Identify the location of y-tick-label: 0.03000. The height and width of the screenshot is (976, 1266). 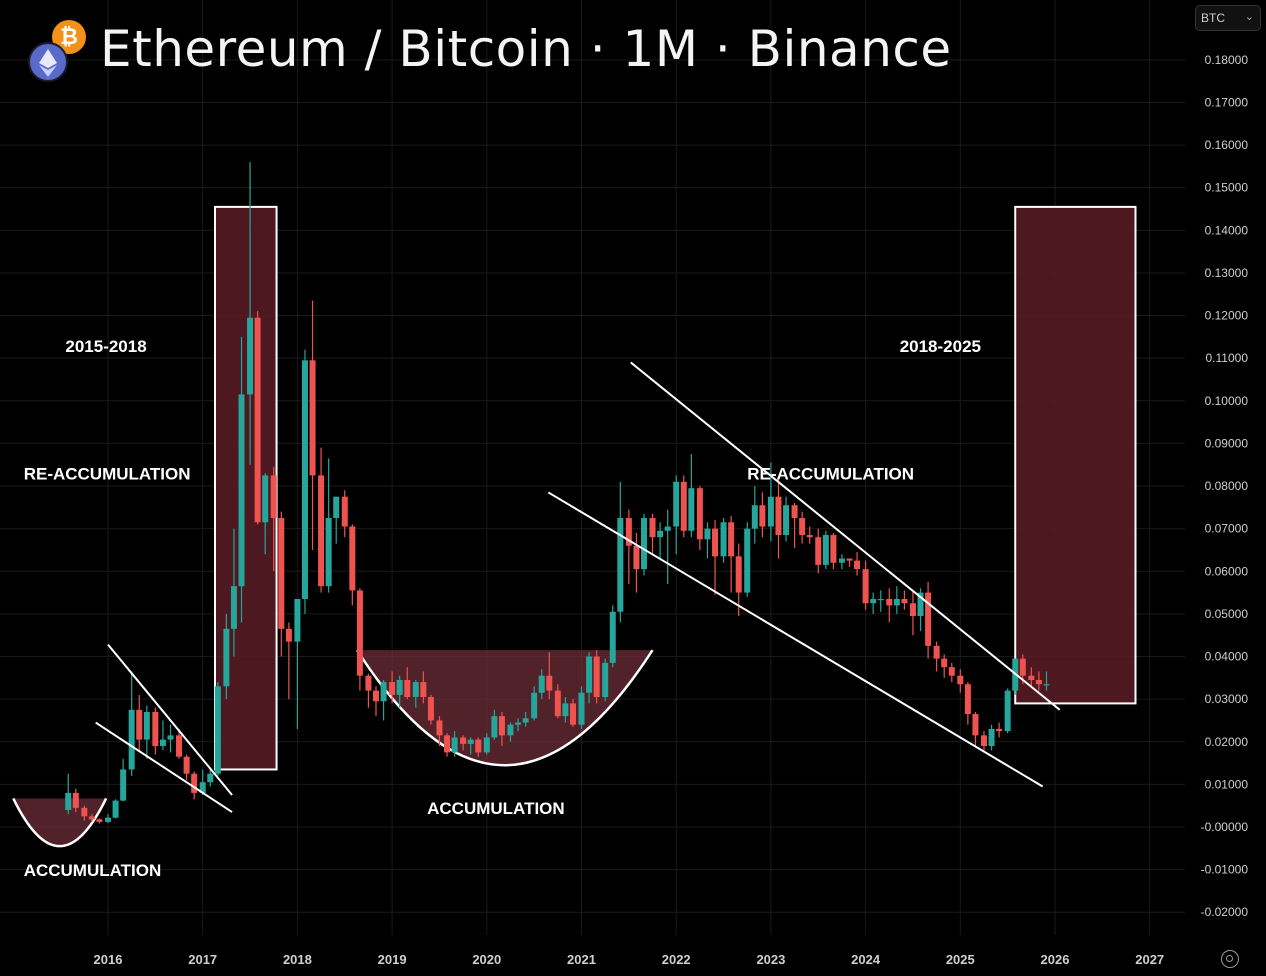
(1227, 699).